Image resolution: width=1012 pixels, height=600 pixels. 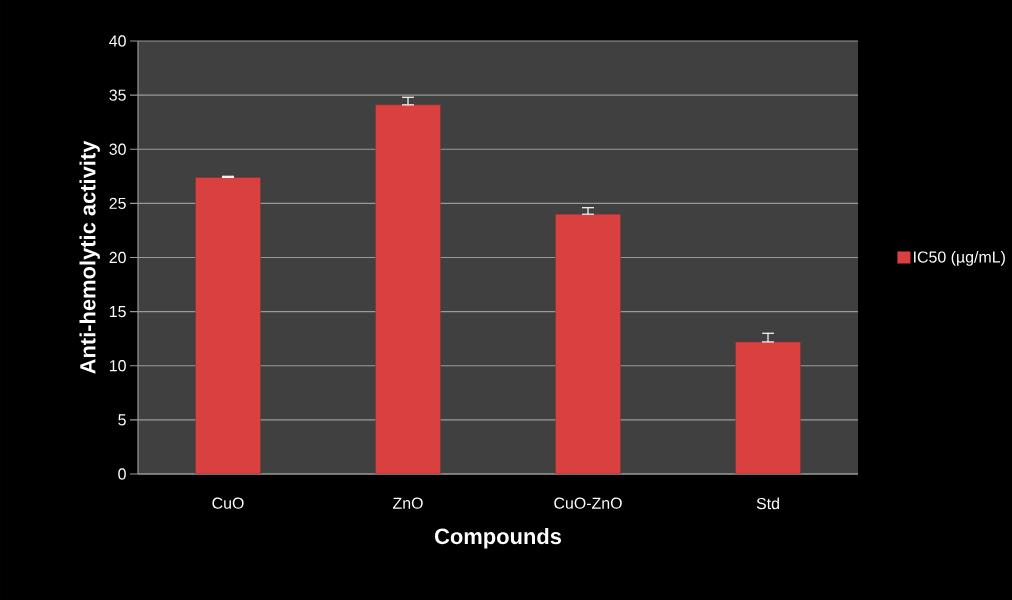 I want to click on y-tick-label: 40, so click(x=117, y=41).